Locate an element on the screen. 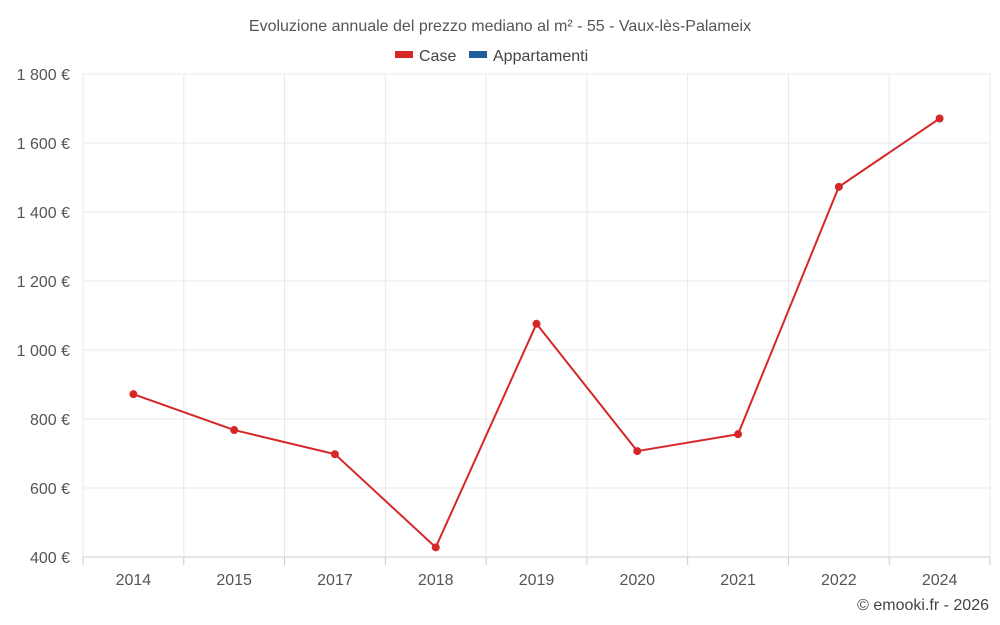 Image resolution: width=1000 pixels, height=625 pixels. y-tick-label: 1 600 € is located at coordinates (43, 144).